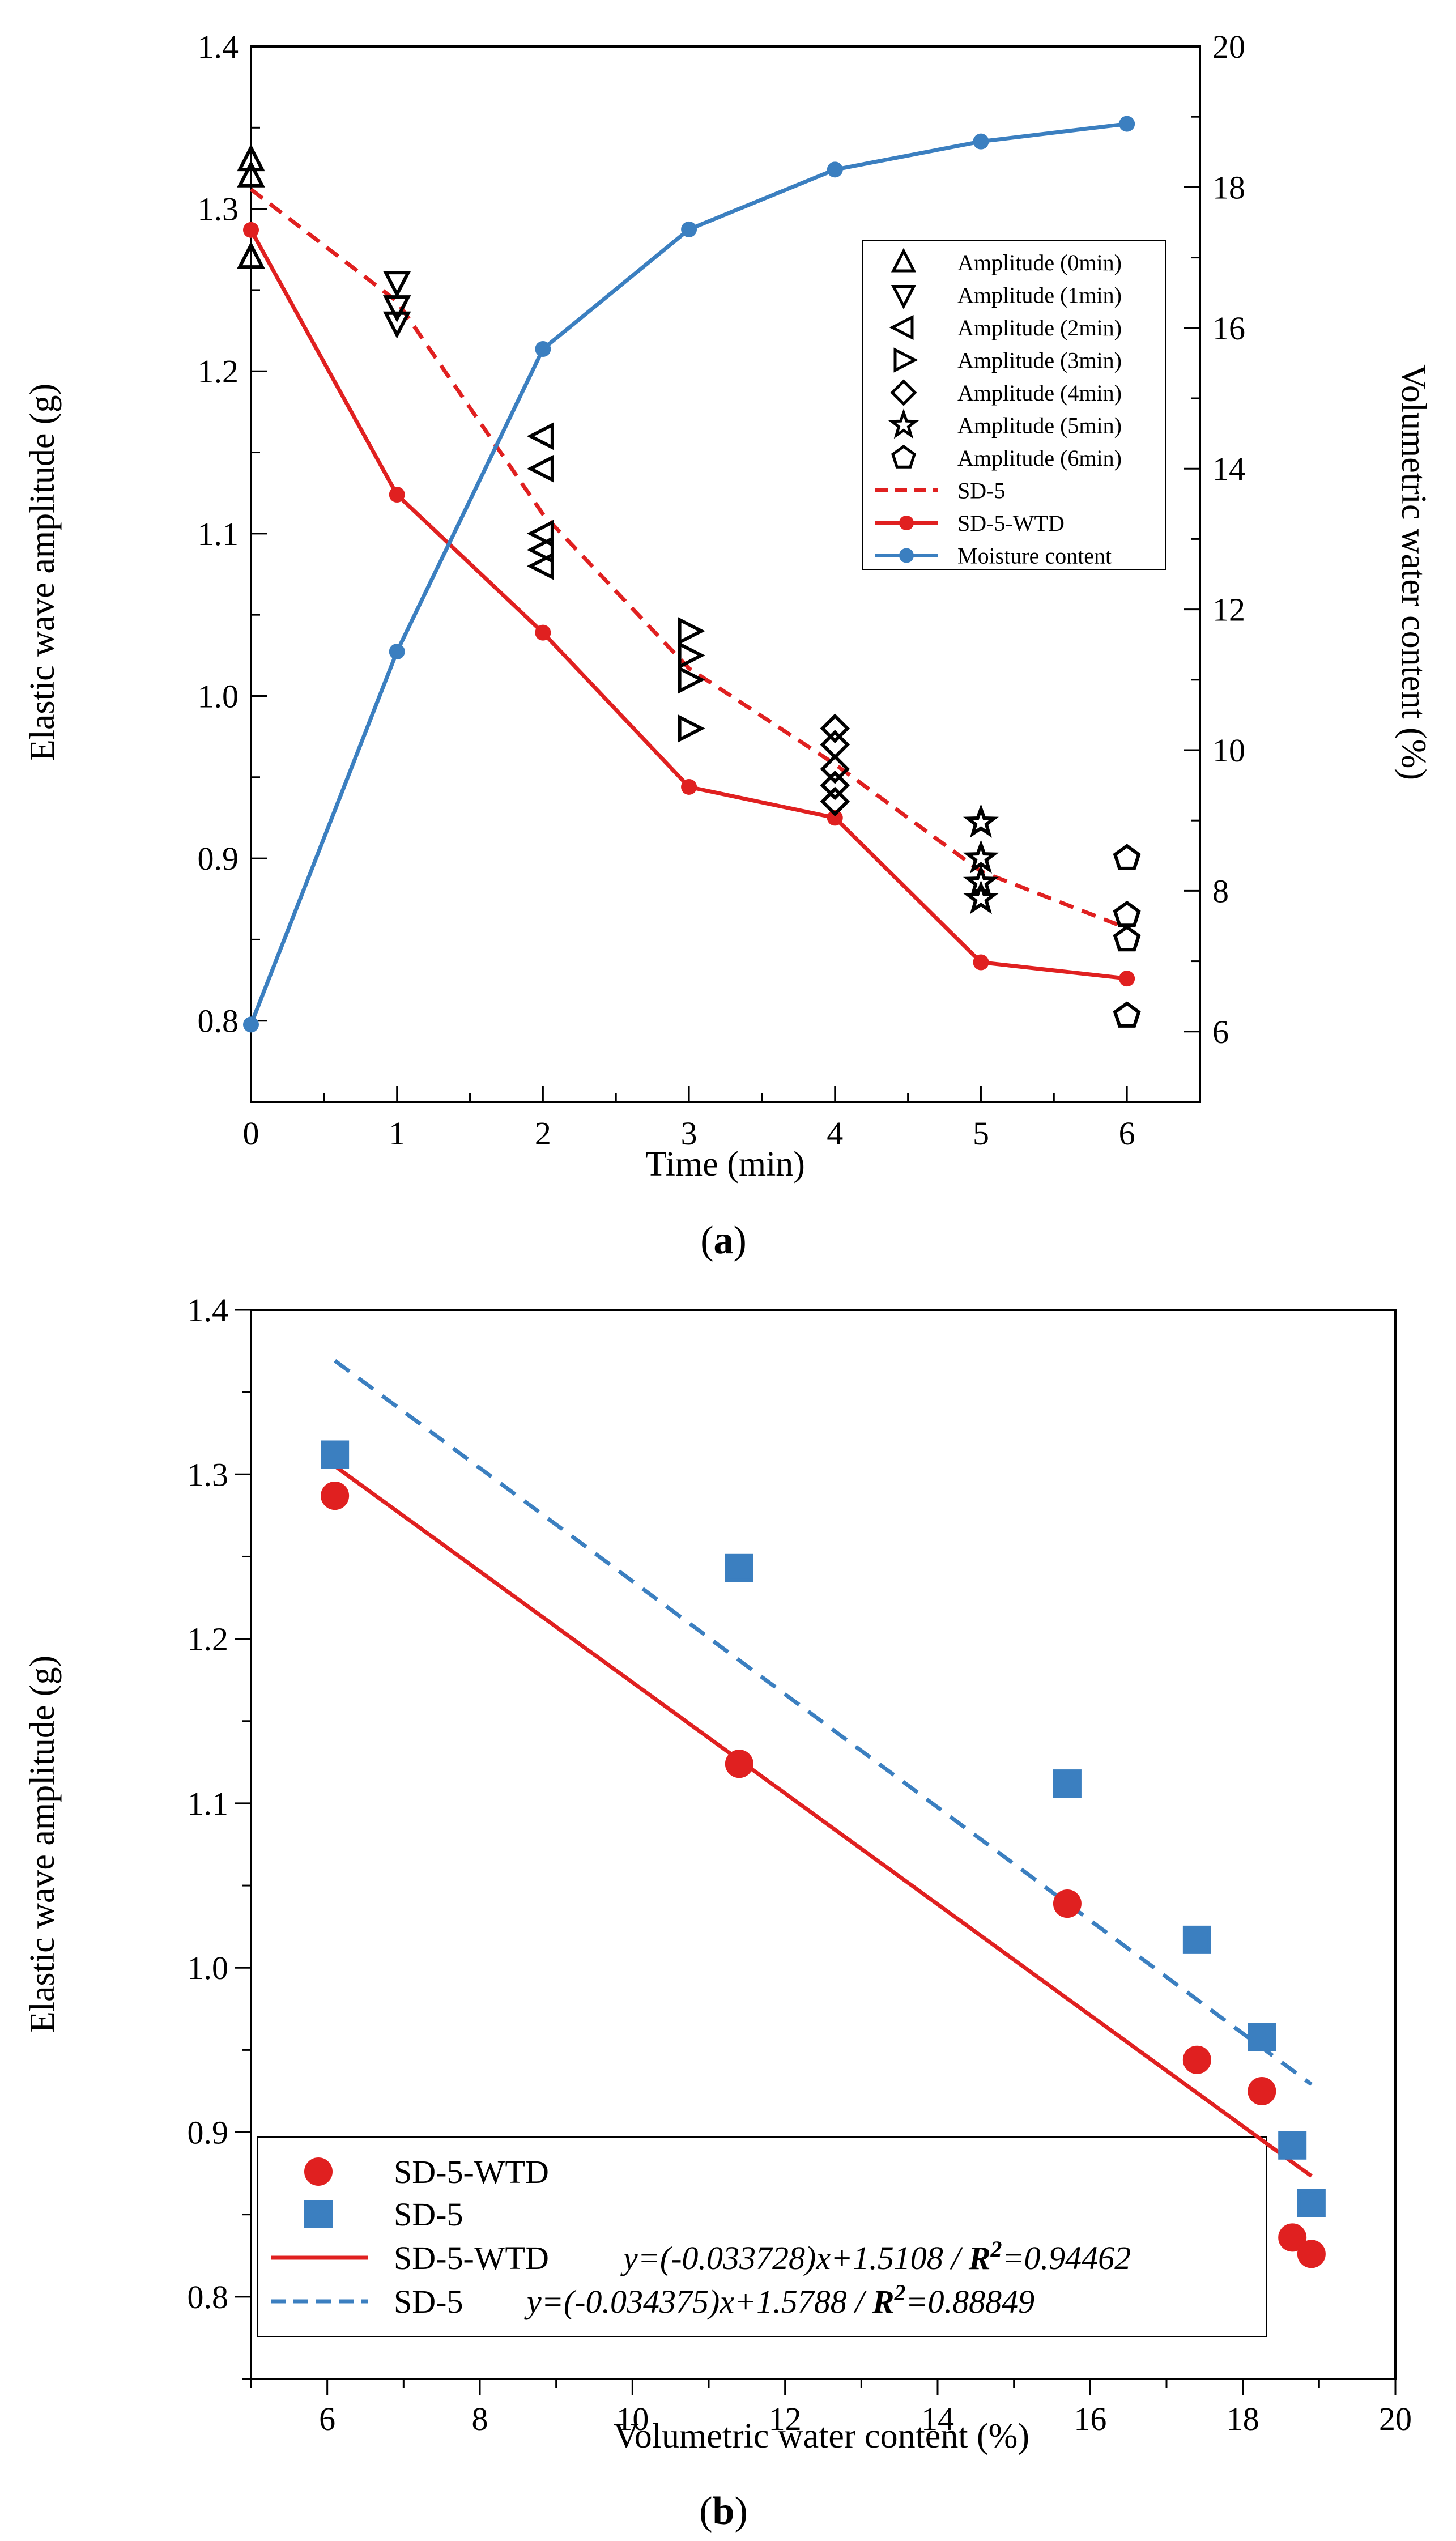 The image size is (1456, 2541). What do you see at coordinates (208, 2297) in the screenshot?
I see `panel-b-y-tick-label: 0.8` at bounding box center [208, 2297].